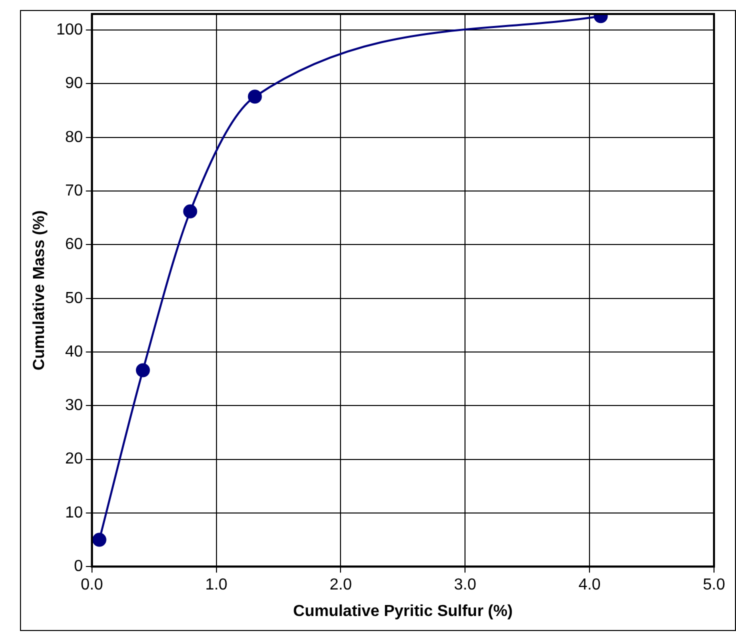 This screenshot has height=637, width=736. What do you see at coordinates (74, 245) in the screenshot?
I see `y-tick-label: 60` at bounding box center [74, 245].